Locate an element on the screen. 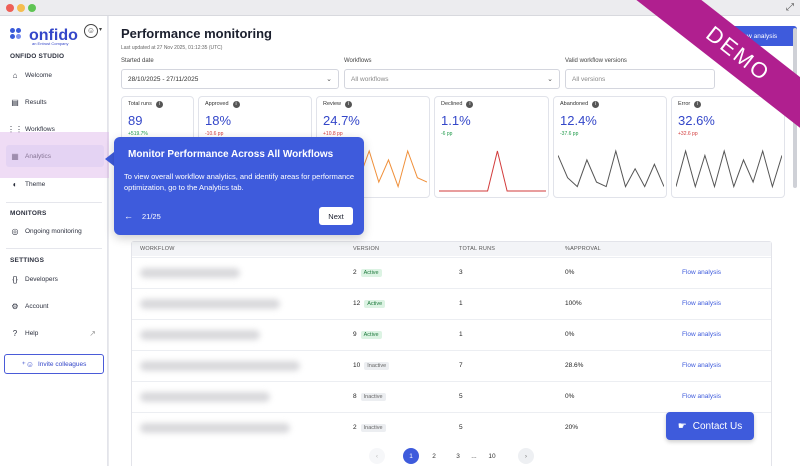 The width and height of the screenshot is (800, 466). sidebar-item-developers: {} Developers is located at coordinates (55, 279).